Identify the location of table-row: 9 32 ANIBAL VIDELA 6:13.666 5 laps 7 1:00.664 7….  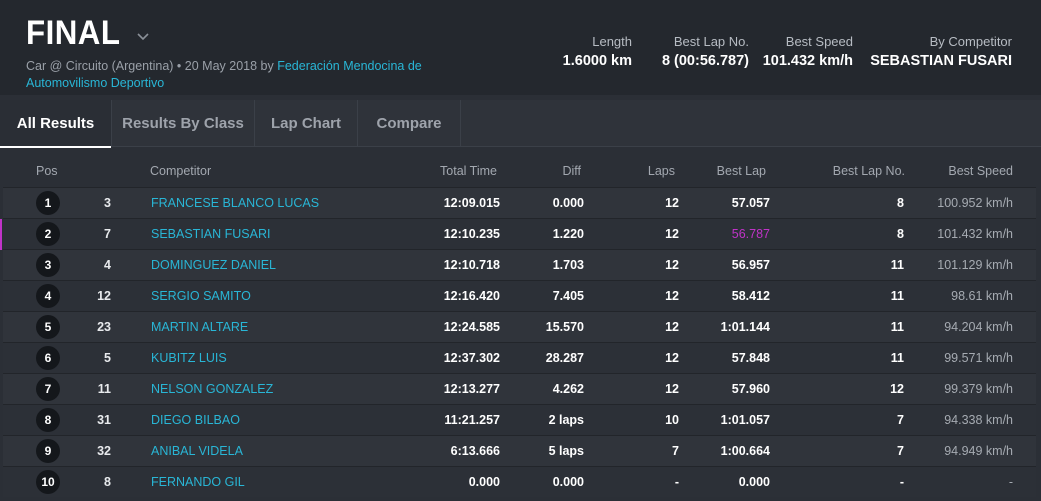
(519, 450).